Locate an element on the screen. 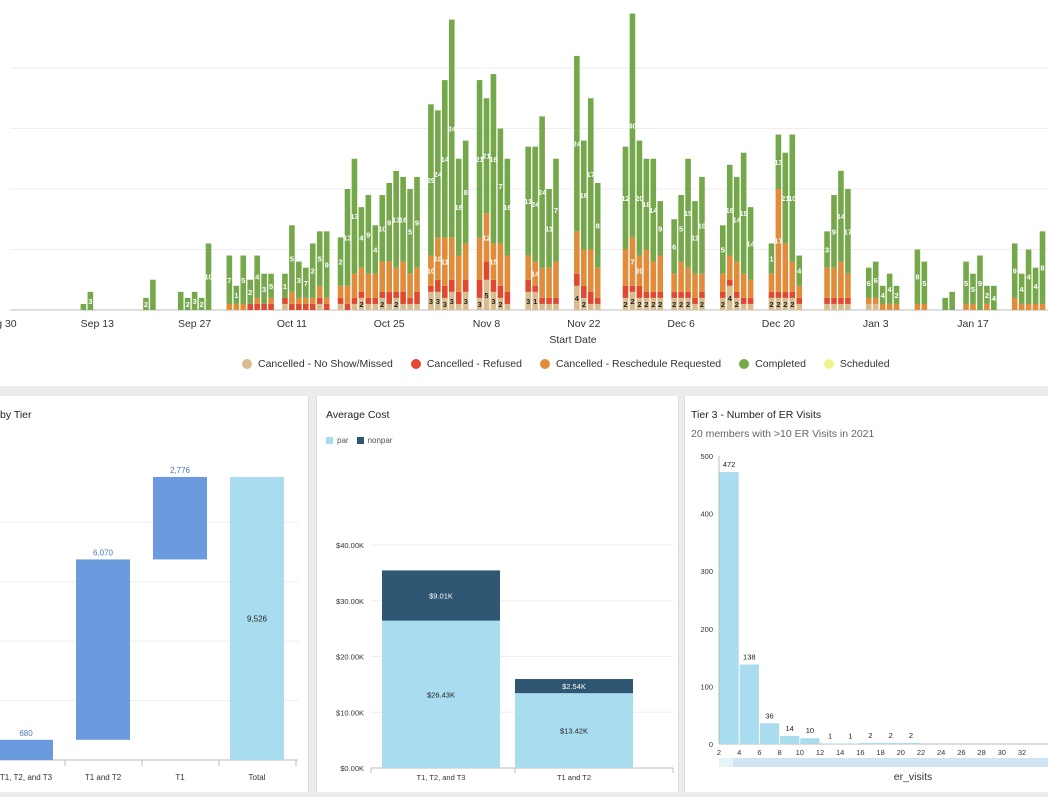 This screenshot has height=797, width=1048. top-bar-label: 12 is located at coordinates (486, 237).